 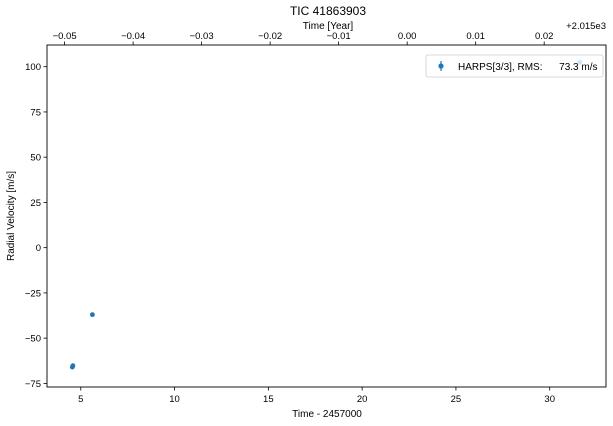 I want to click on top-tick-label: −0.03, so click(x=202, y=36).